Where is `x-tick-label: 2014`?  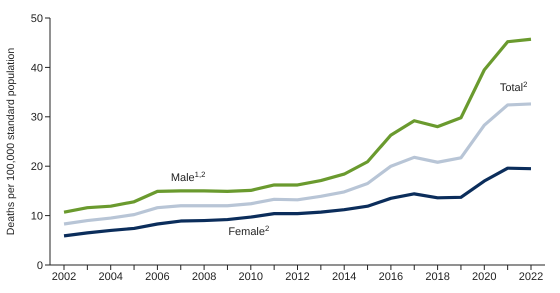 x-tick-label: 2014 is located at coordinates (344, 276).